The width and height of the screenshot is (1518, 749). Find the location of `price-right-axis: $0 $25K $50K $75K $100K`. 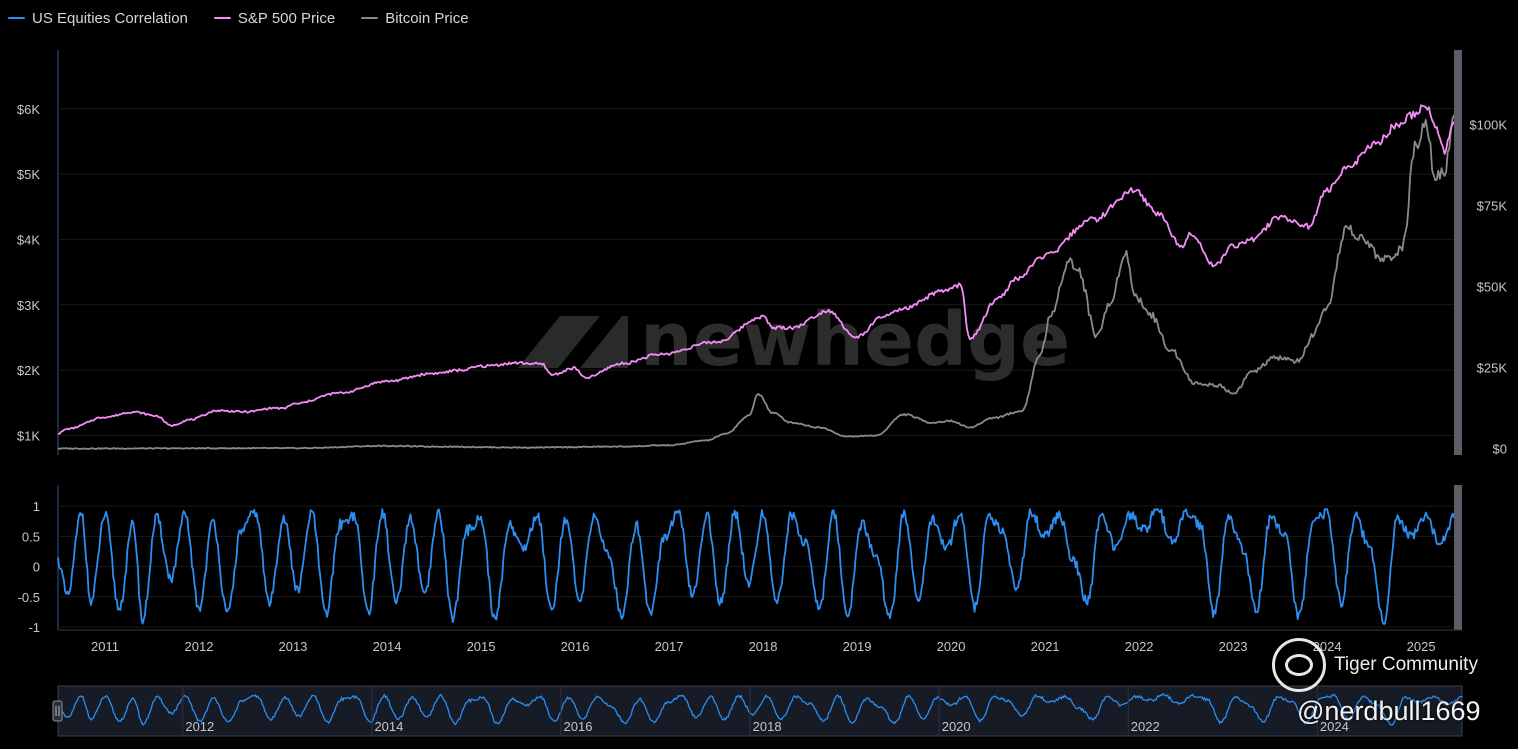

price-right-axis: $0 $25K $50K $75K $100K is located at coordinates (1488, 287).